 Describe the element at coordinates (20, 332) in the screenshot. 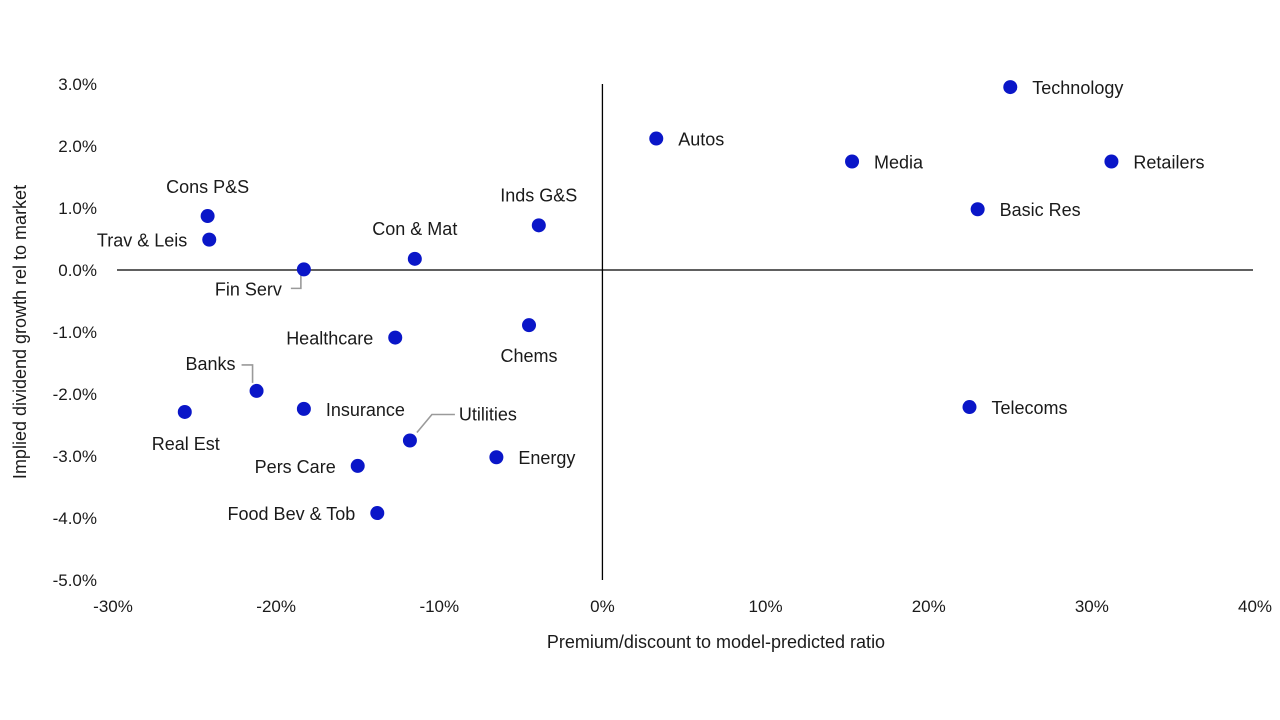

I see `y-axis-title: Implied dividend growth rel to market` at that location.